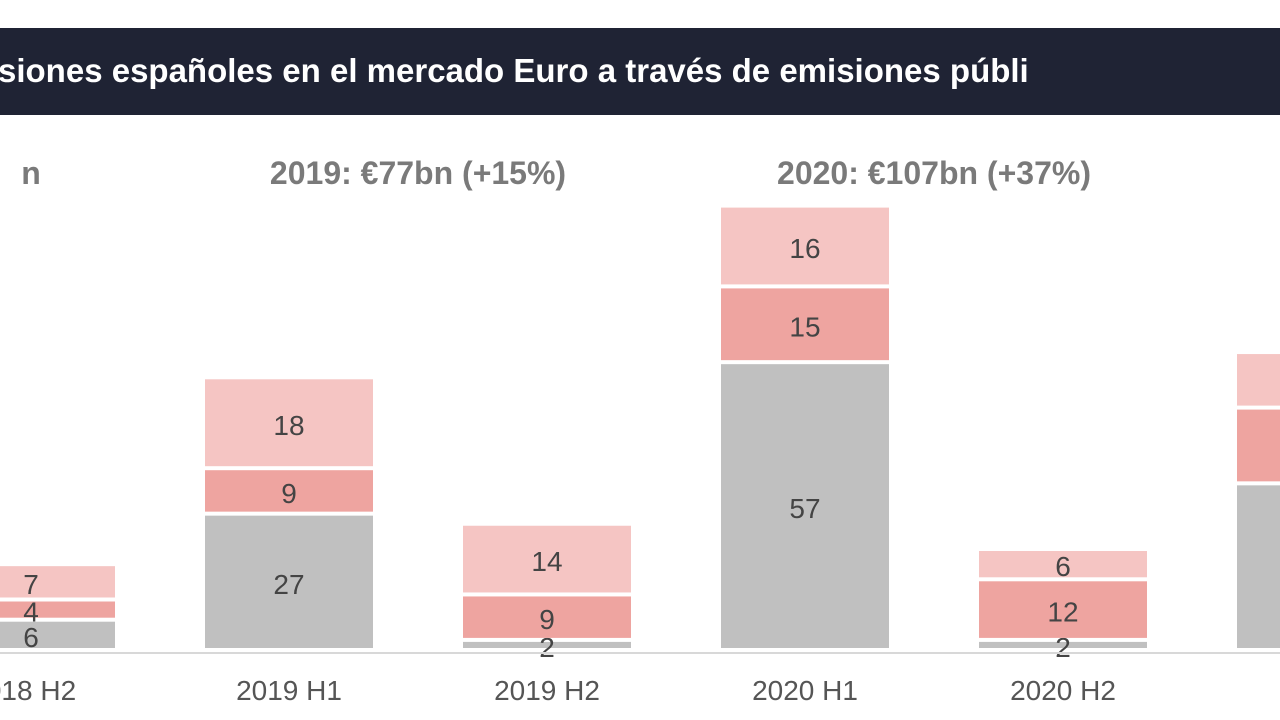  What do you see at coordinates (31, 173) in the screenshot?
I see `year-total-label: n` at bounding box center [31, 173].